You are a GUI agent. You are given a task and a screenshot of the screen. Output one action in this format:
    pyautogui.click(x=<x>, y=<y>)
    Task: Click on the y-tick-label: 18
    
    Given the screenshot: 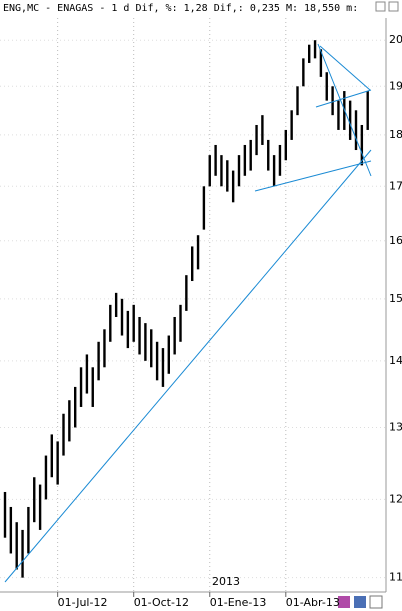 What is the action you would take?
    pyautogui.click(x=395, y=134)
    